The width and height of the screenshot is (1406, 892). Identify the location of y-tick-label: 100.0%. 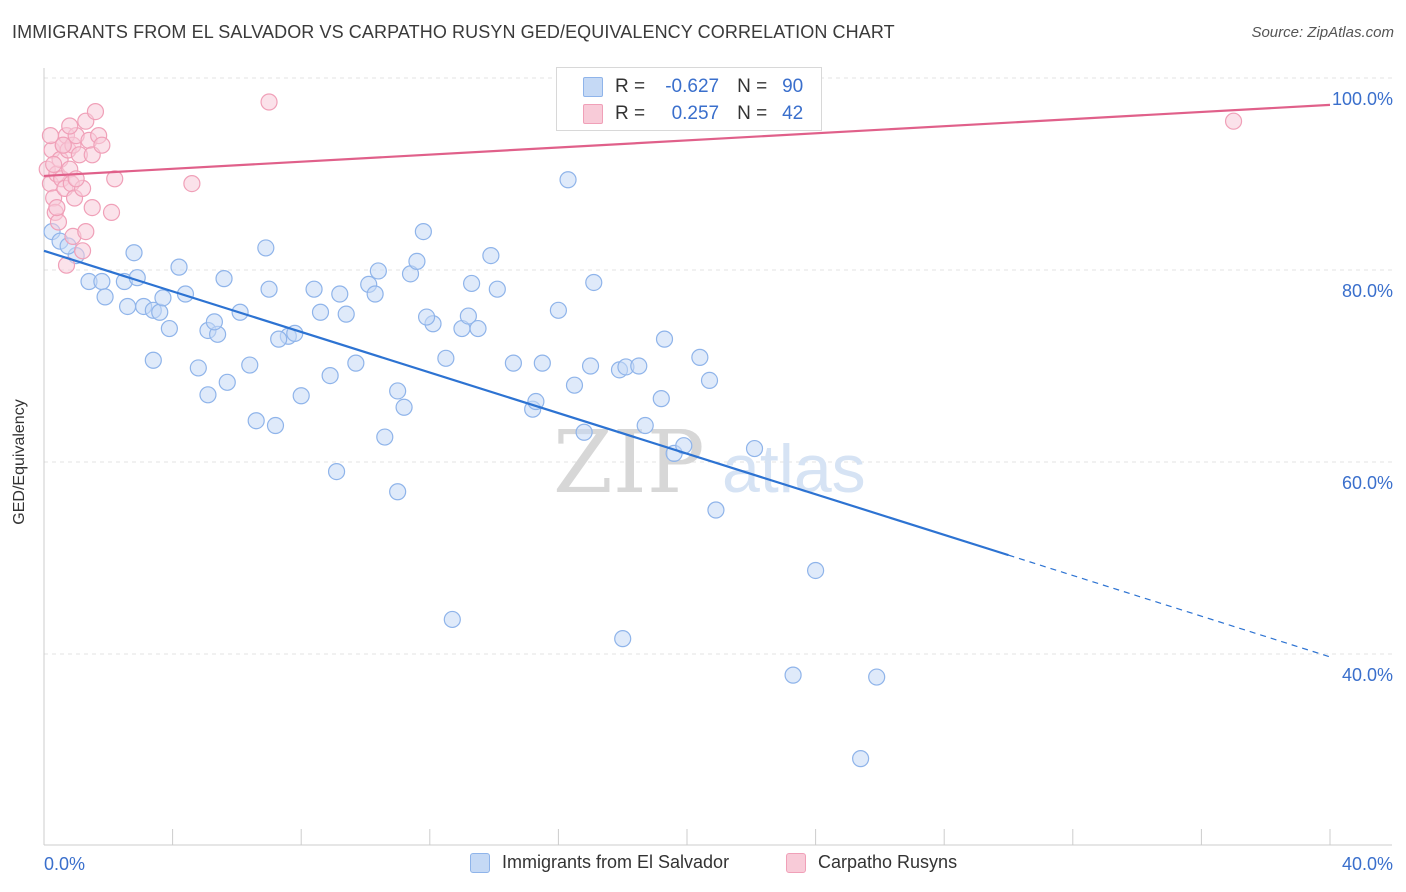
(1362, 99).